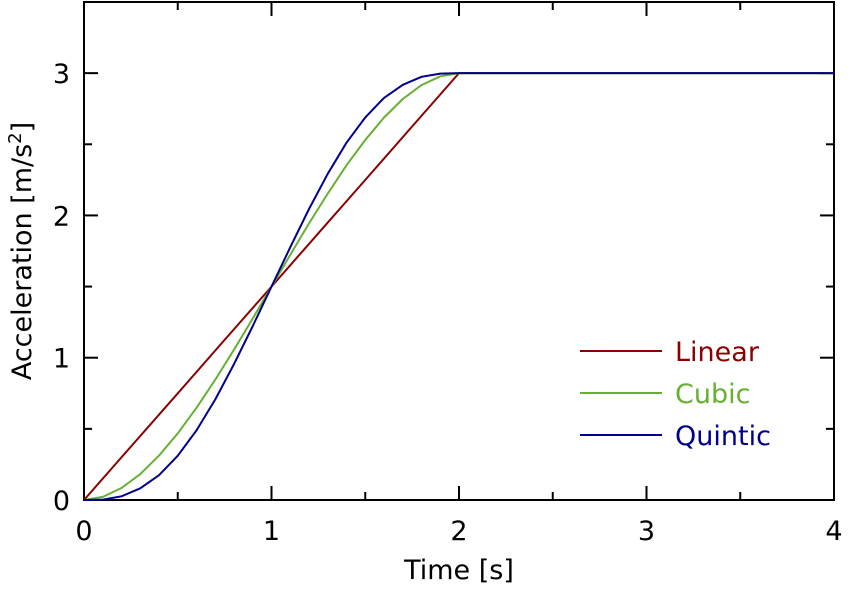 This screenshot has height=592, width=848. What do you see at coordinates (22, 262) in the screenshot?
I see `y-axis-title-main: Acceleration [m/s` at bounding box center [22, 262].